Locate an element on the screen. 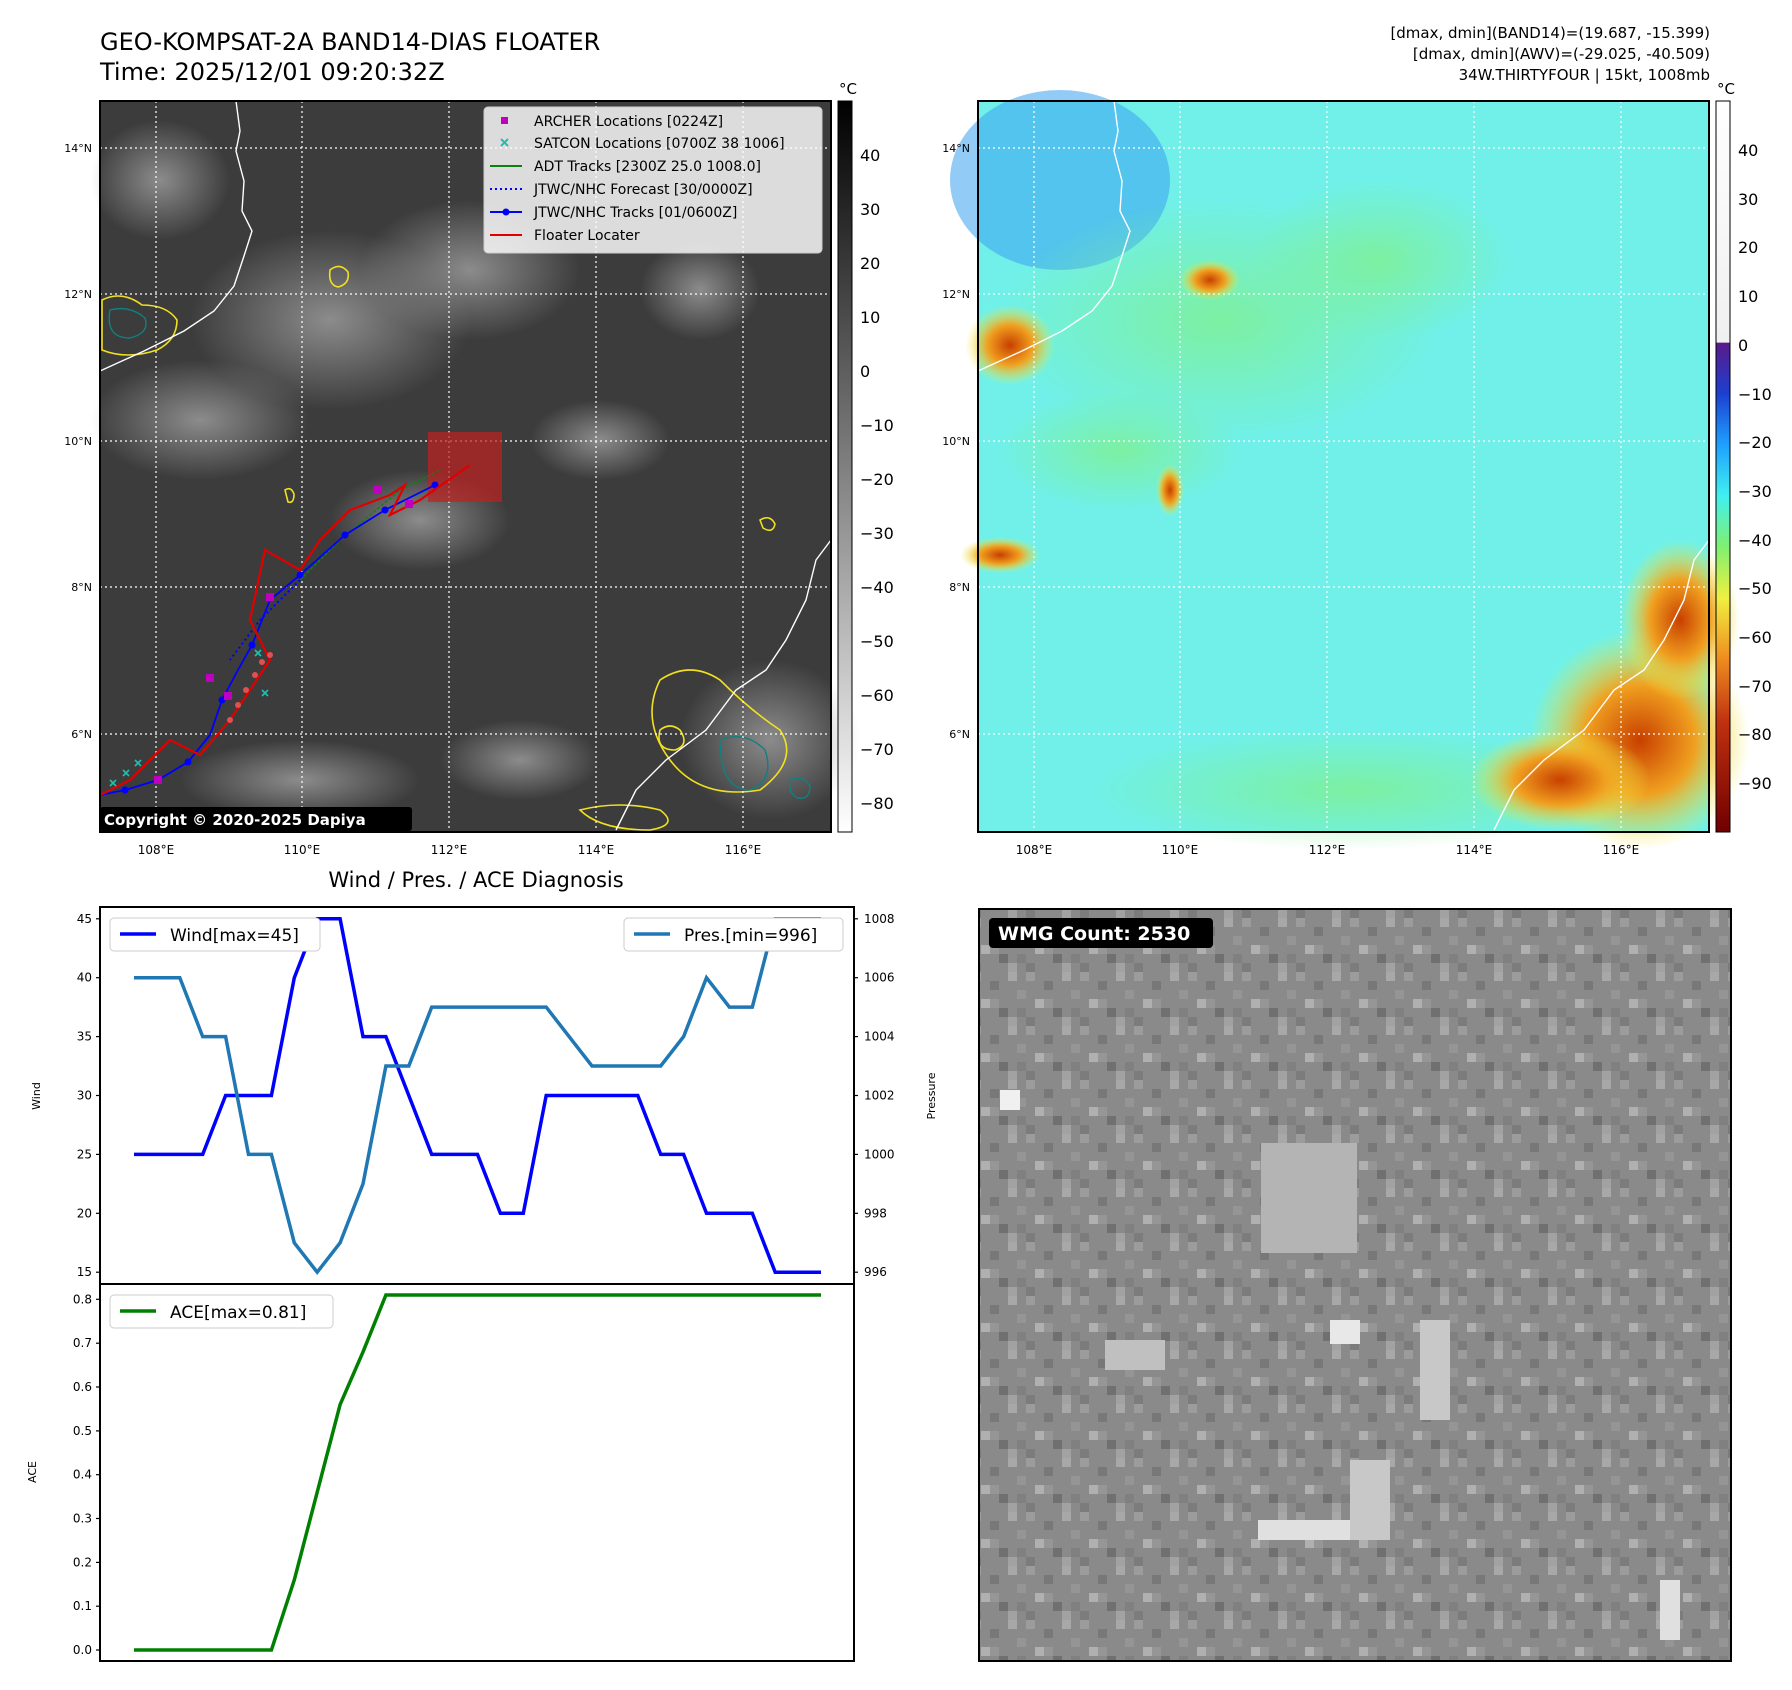 The width and height of the screenshot is (1792, 1690). floater-box is located at coordinates (465, 467).